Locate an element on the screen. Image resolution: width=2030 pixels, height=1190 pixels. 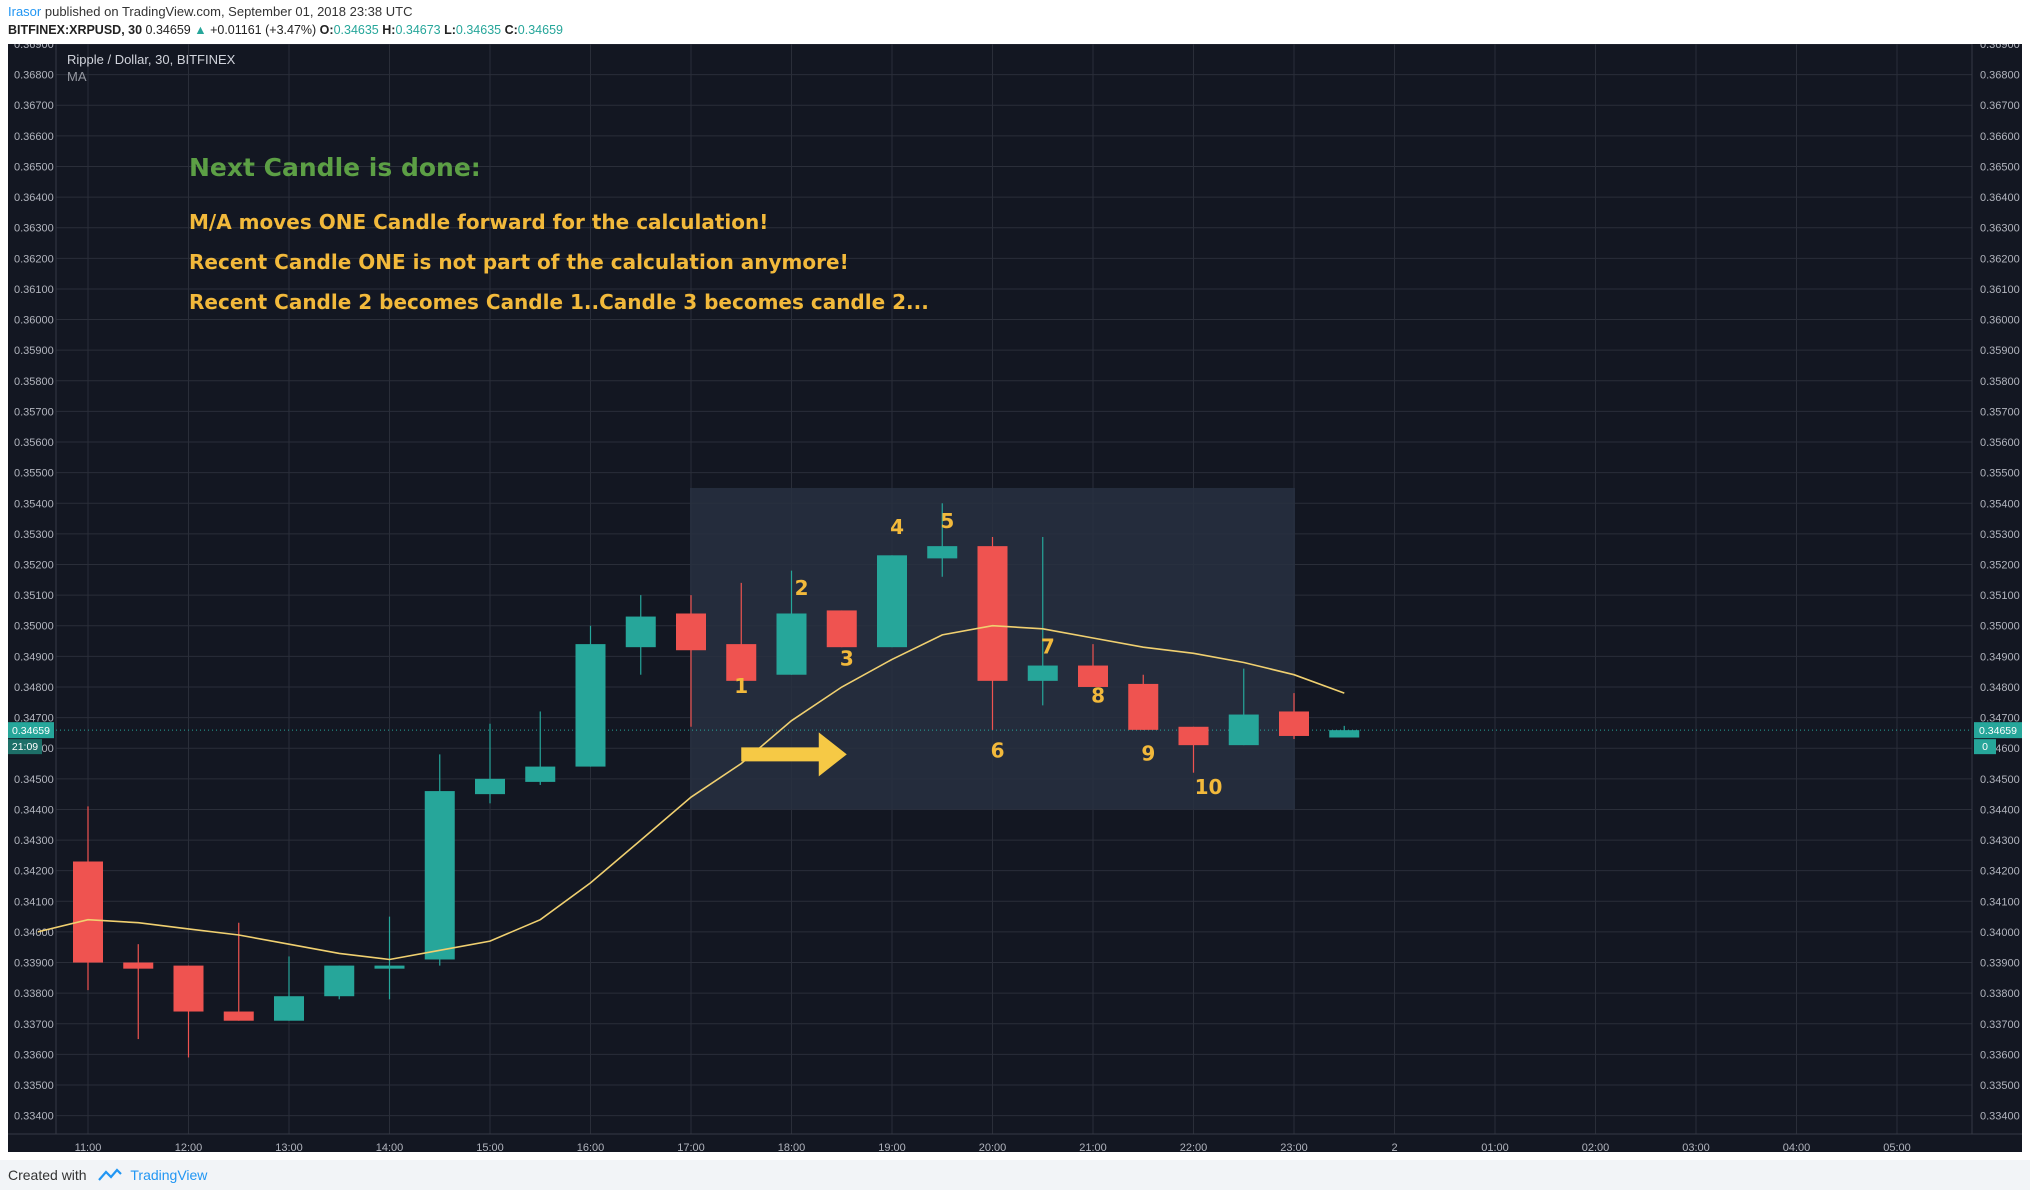
y-tick-label-right: 0.34300 is located at coordinates (2000, 841).